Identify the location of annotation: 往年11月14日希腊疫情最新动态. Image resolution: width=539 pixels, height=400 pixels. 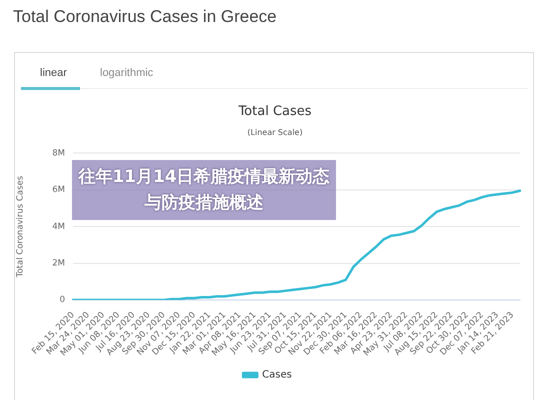
(204, 177).